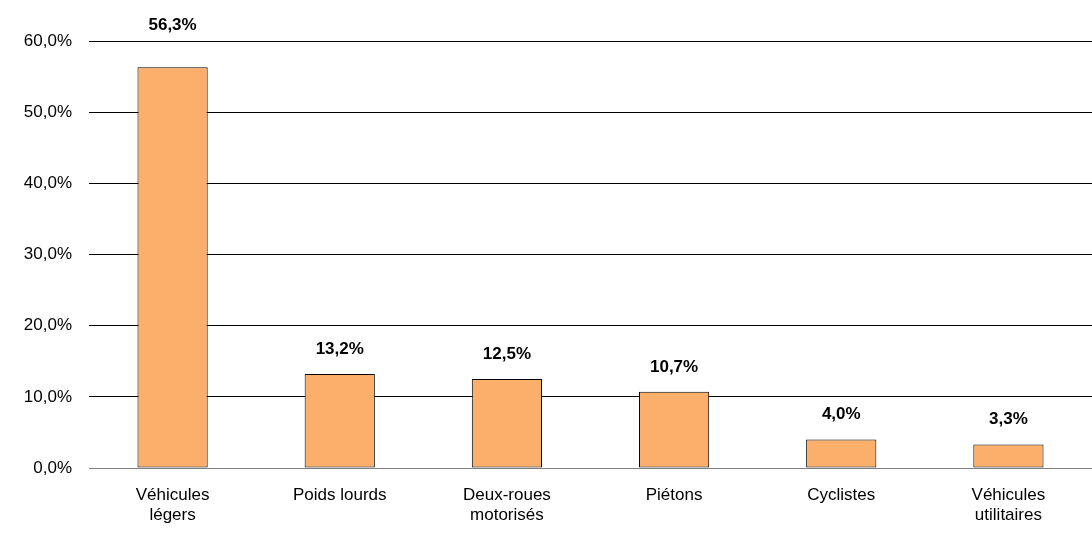 The height and width of the screenshot is (538, 1092). I want to click on y-tick-label: 10,0%, so click(47, 396).